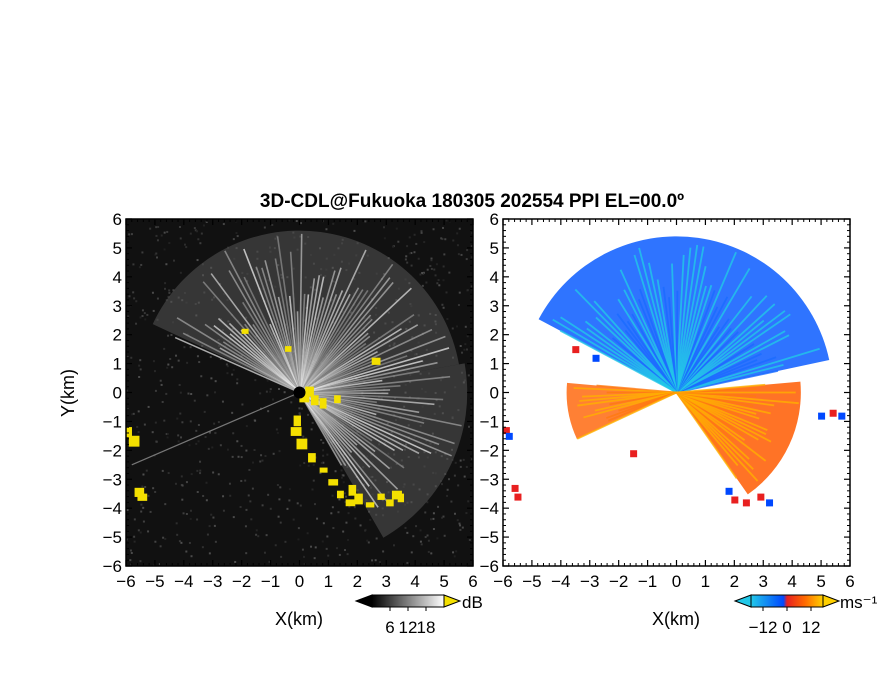 The width and height of the screenshot is (880, 680). Describe the element at coordinates (742, 601) in the screenshot. I see `velocity-colorbar-under-arrow` at that location.